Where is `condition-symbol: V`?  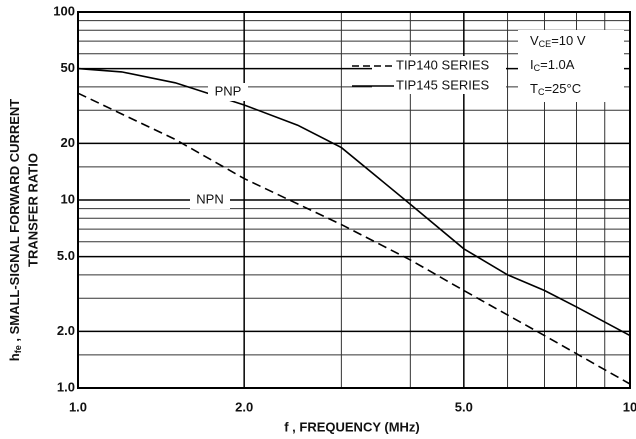 condition-symbol: V is located at coordinates (534, 40).